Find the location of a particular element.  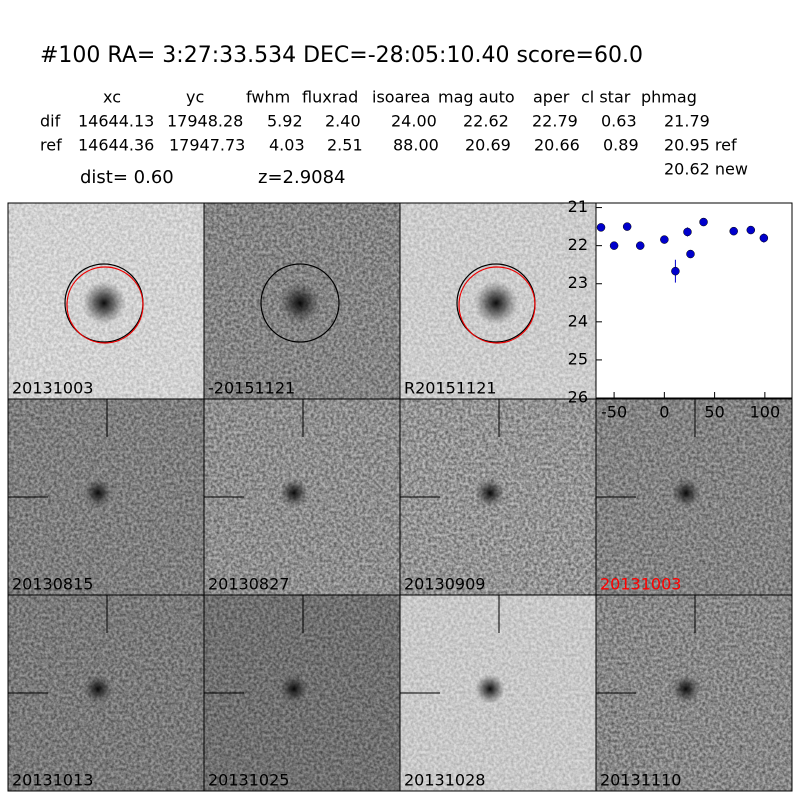

x-tick-label: 0 is located at coordinates (664, 412).